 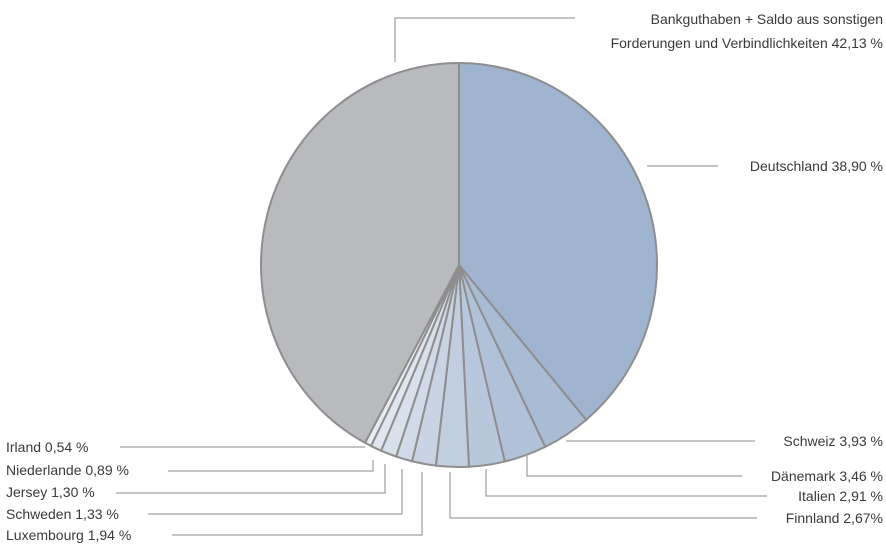 I want to click on leader-bank, so click(x=484, y=39).